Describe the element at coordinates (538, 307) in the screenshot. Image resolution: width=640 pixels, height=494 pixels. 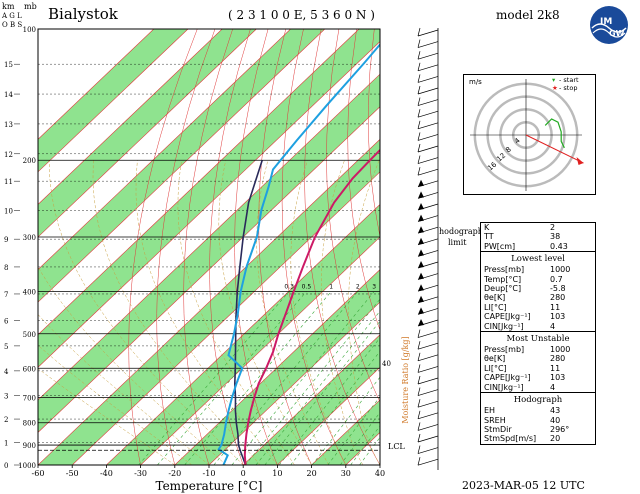
I see `index-row: LI[°C] 11` at that location.